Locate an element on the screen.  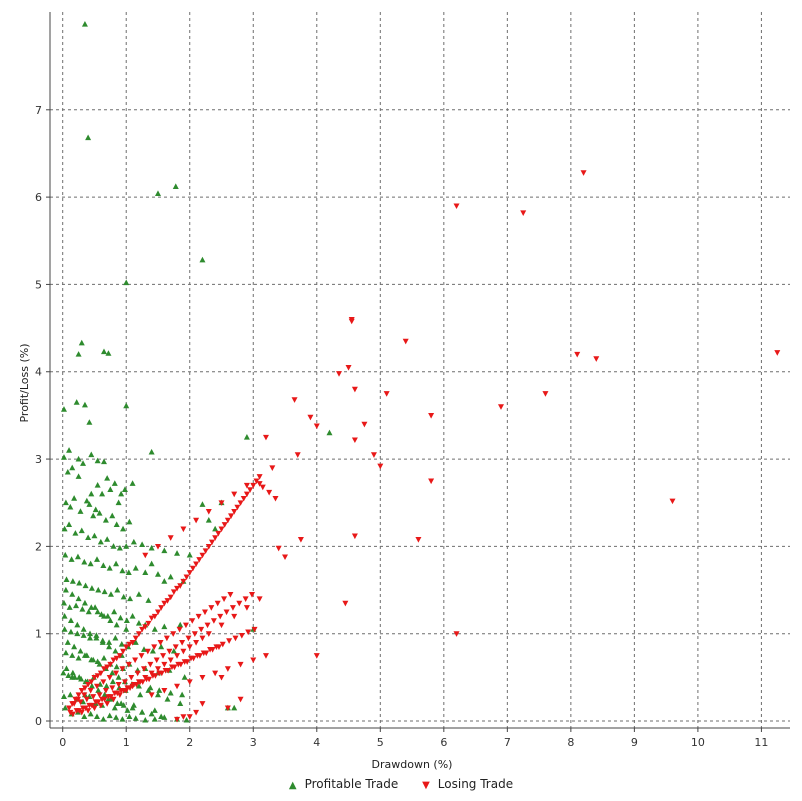
triangle-up-icon: ▲ is located at coordinates (292, 785).